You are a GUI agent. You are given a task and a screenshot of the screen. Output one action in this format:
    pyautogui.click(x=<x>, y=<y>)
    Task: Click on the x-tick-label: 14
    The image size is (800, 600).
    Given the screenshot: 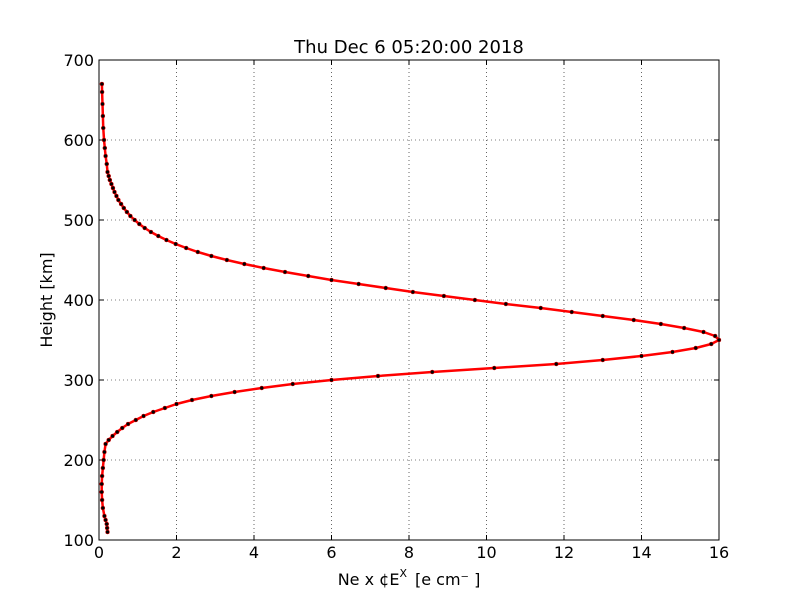 What is the action you would take?
    pyautogui.click(x=641, y=552)
    